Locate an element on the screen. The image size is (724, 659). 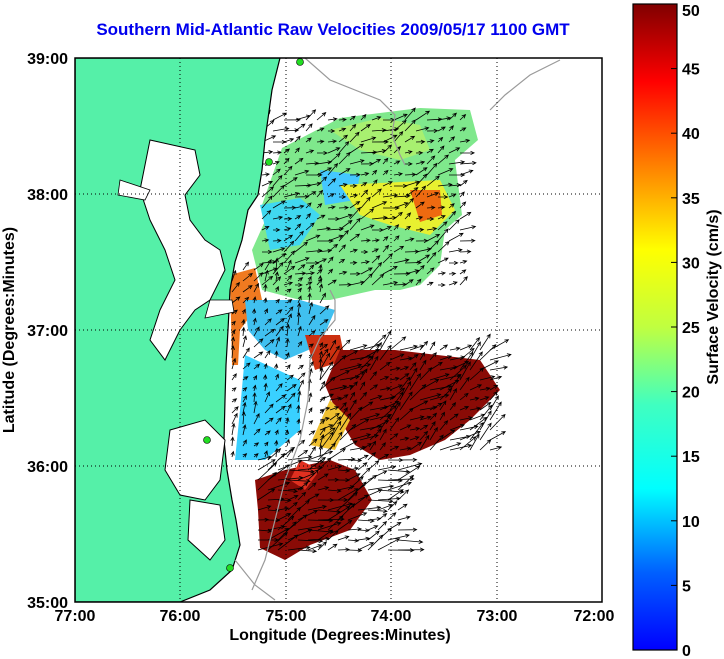
colorbar-tick-label: 35 is located at coordinates (691, 199).